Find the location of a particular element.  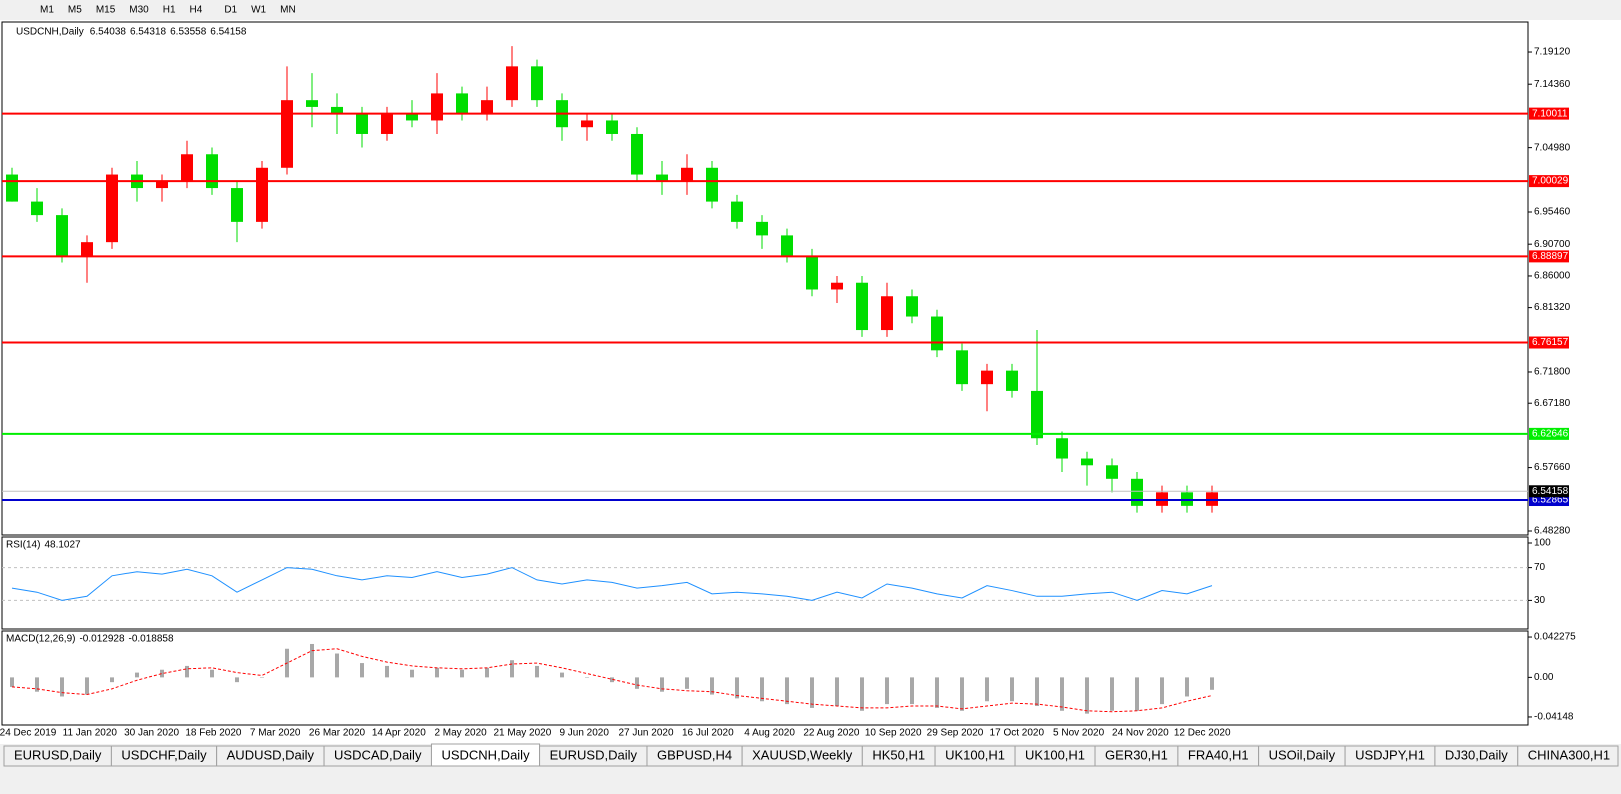

tab-label: CHINA300,H1 is located at coordinates (1569, 754).